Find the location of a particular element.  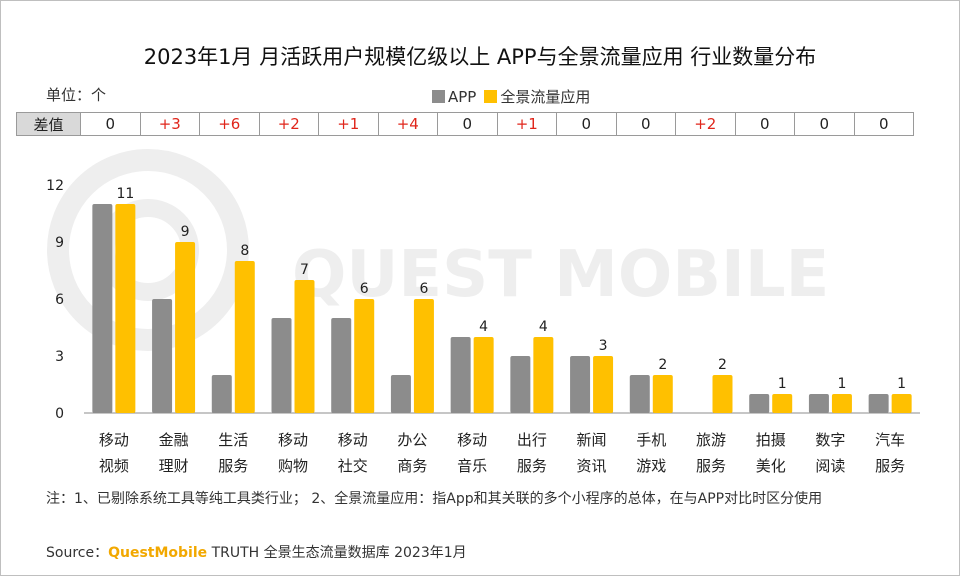

legend-item-app: APP is located at coordinates (454, 97).